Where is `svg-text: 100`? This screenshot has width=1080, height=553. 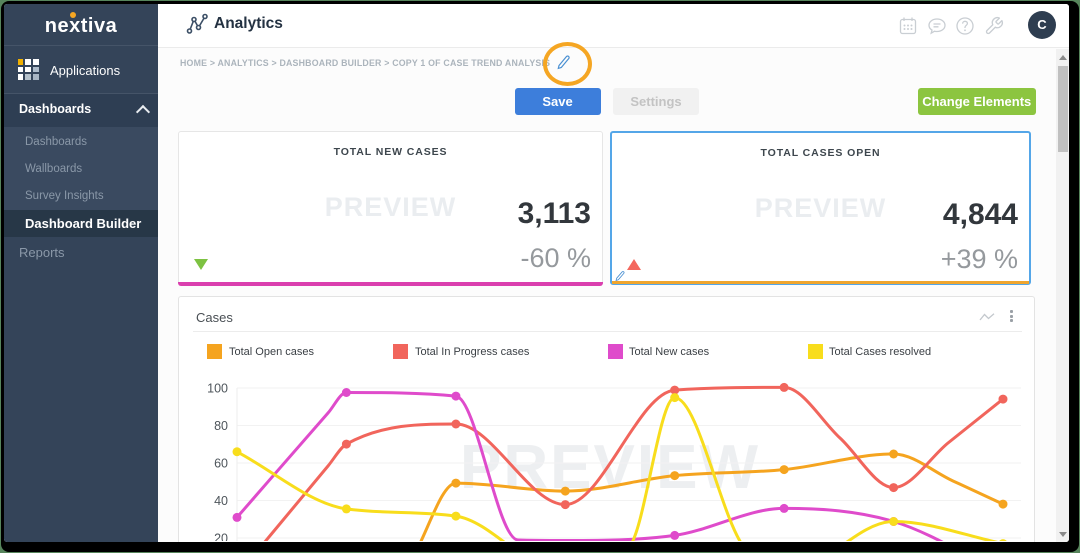 svg-text: 100 is located at coordinates (217, 389).